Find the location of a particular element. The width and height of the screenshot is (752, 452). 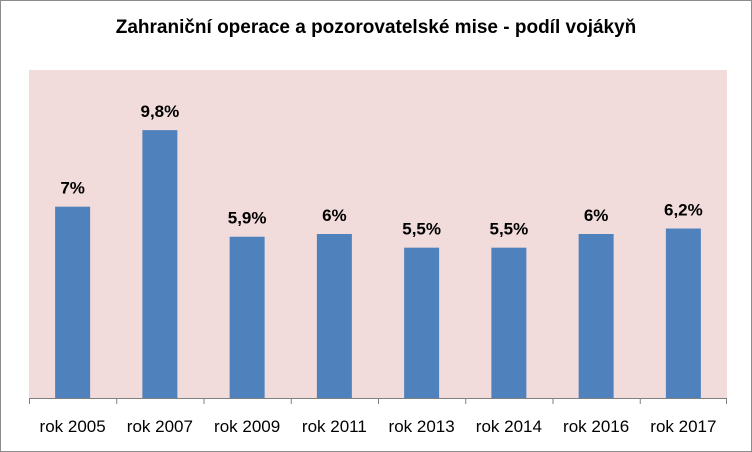

data-label-5: 5,5% is located at coordinates (421, 229).